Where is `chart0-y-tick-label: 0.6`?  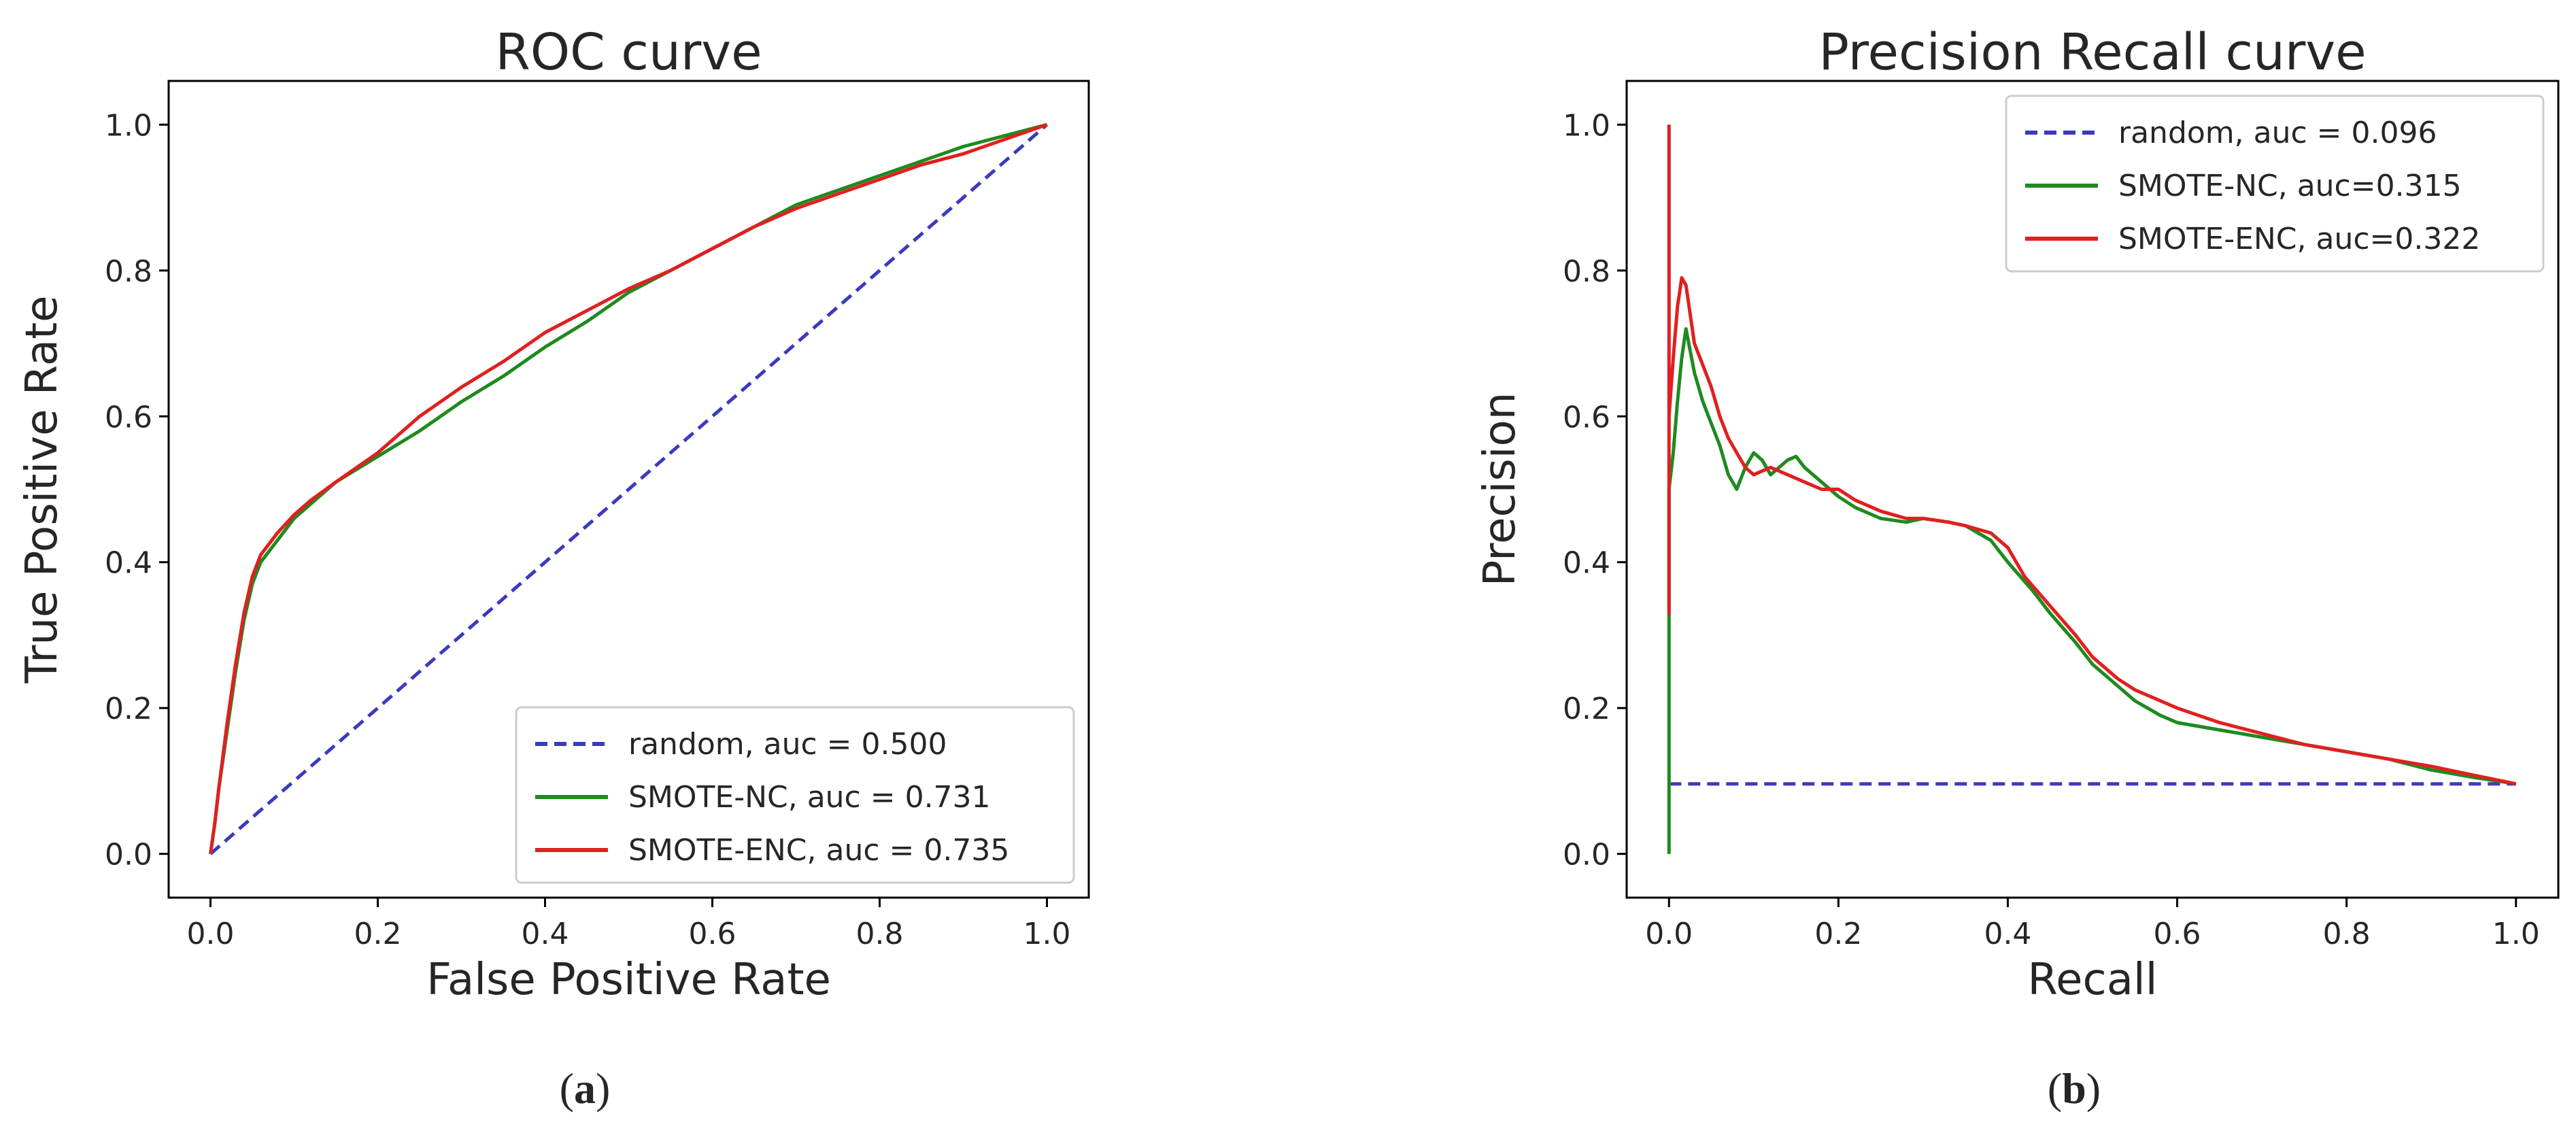 chart0-y-tick-label: 0.6 is located at coordinates (128, 417).